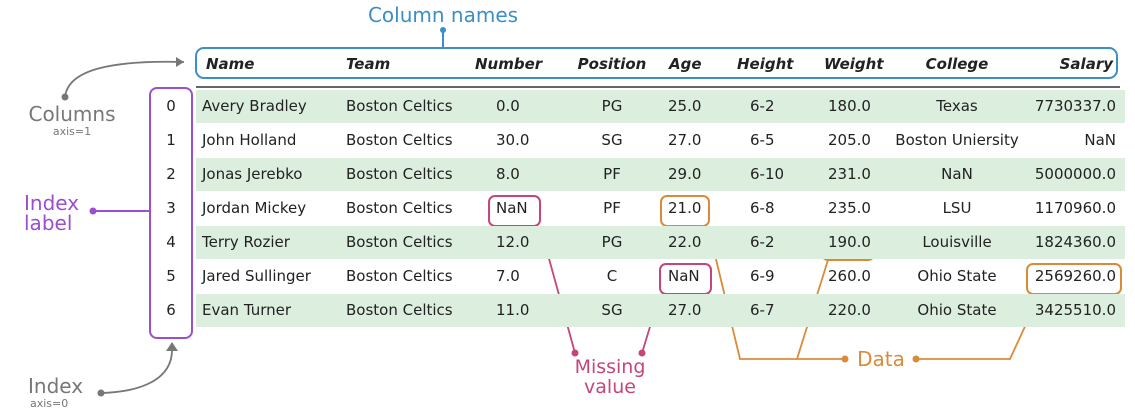 Image resolution: width=1135 pixels, height=411 pixels. I want to click on header-position: Position, so click(612, 64).